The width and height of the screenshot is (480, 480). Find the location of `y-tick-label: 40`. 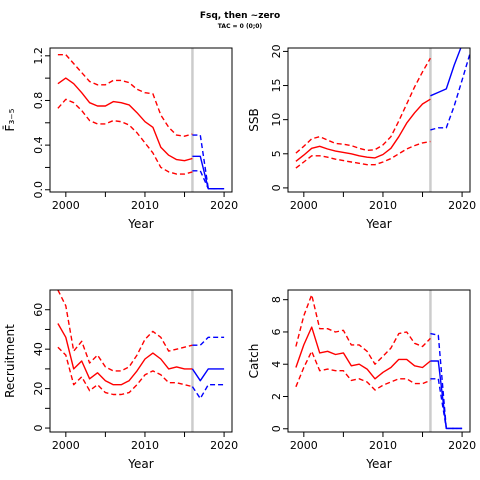

y-tick-label: 40 is located at coordinates (38, 349).